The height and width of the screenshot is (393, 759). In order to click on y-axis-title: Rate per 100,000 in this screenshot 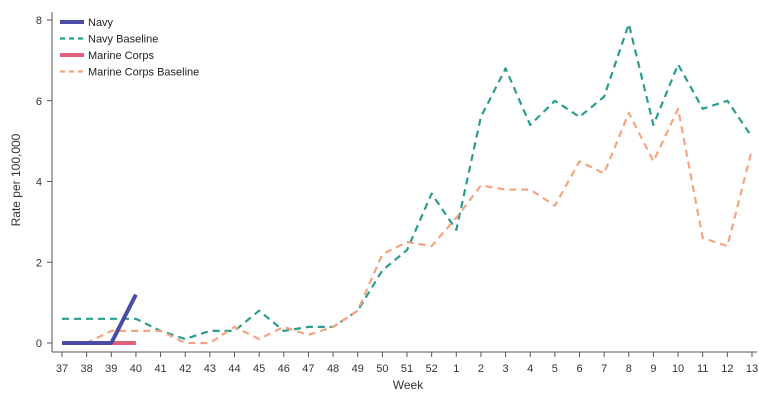, I will do `click(16, 179)`.